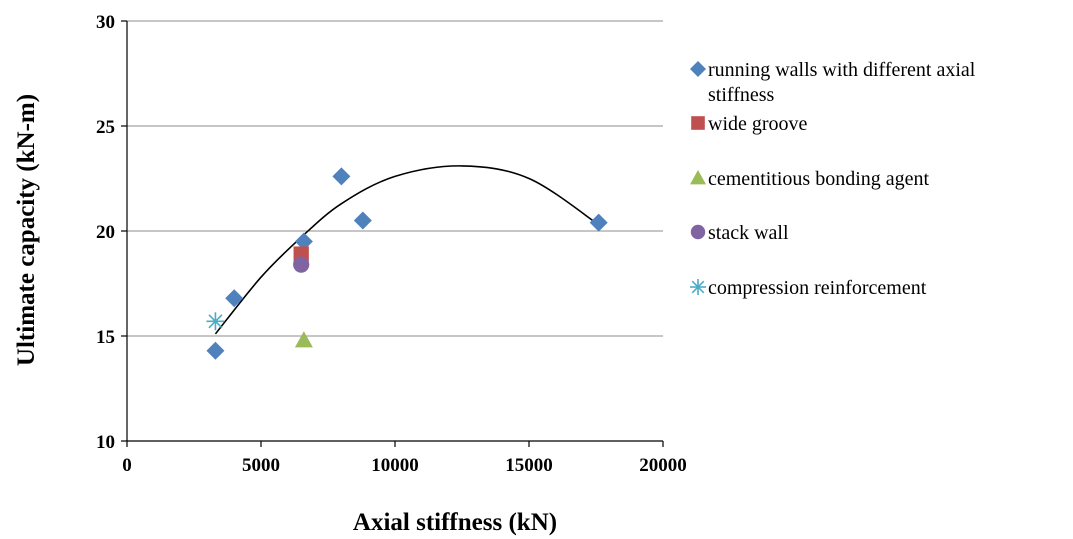  Describe the element at coordinates (105, 22) in the screenshot. I see `y-tick-label-30: 30` at that location.